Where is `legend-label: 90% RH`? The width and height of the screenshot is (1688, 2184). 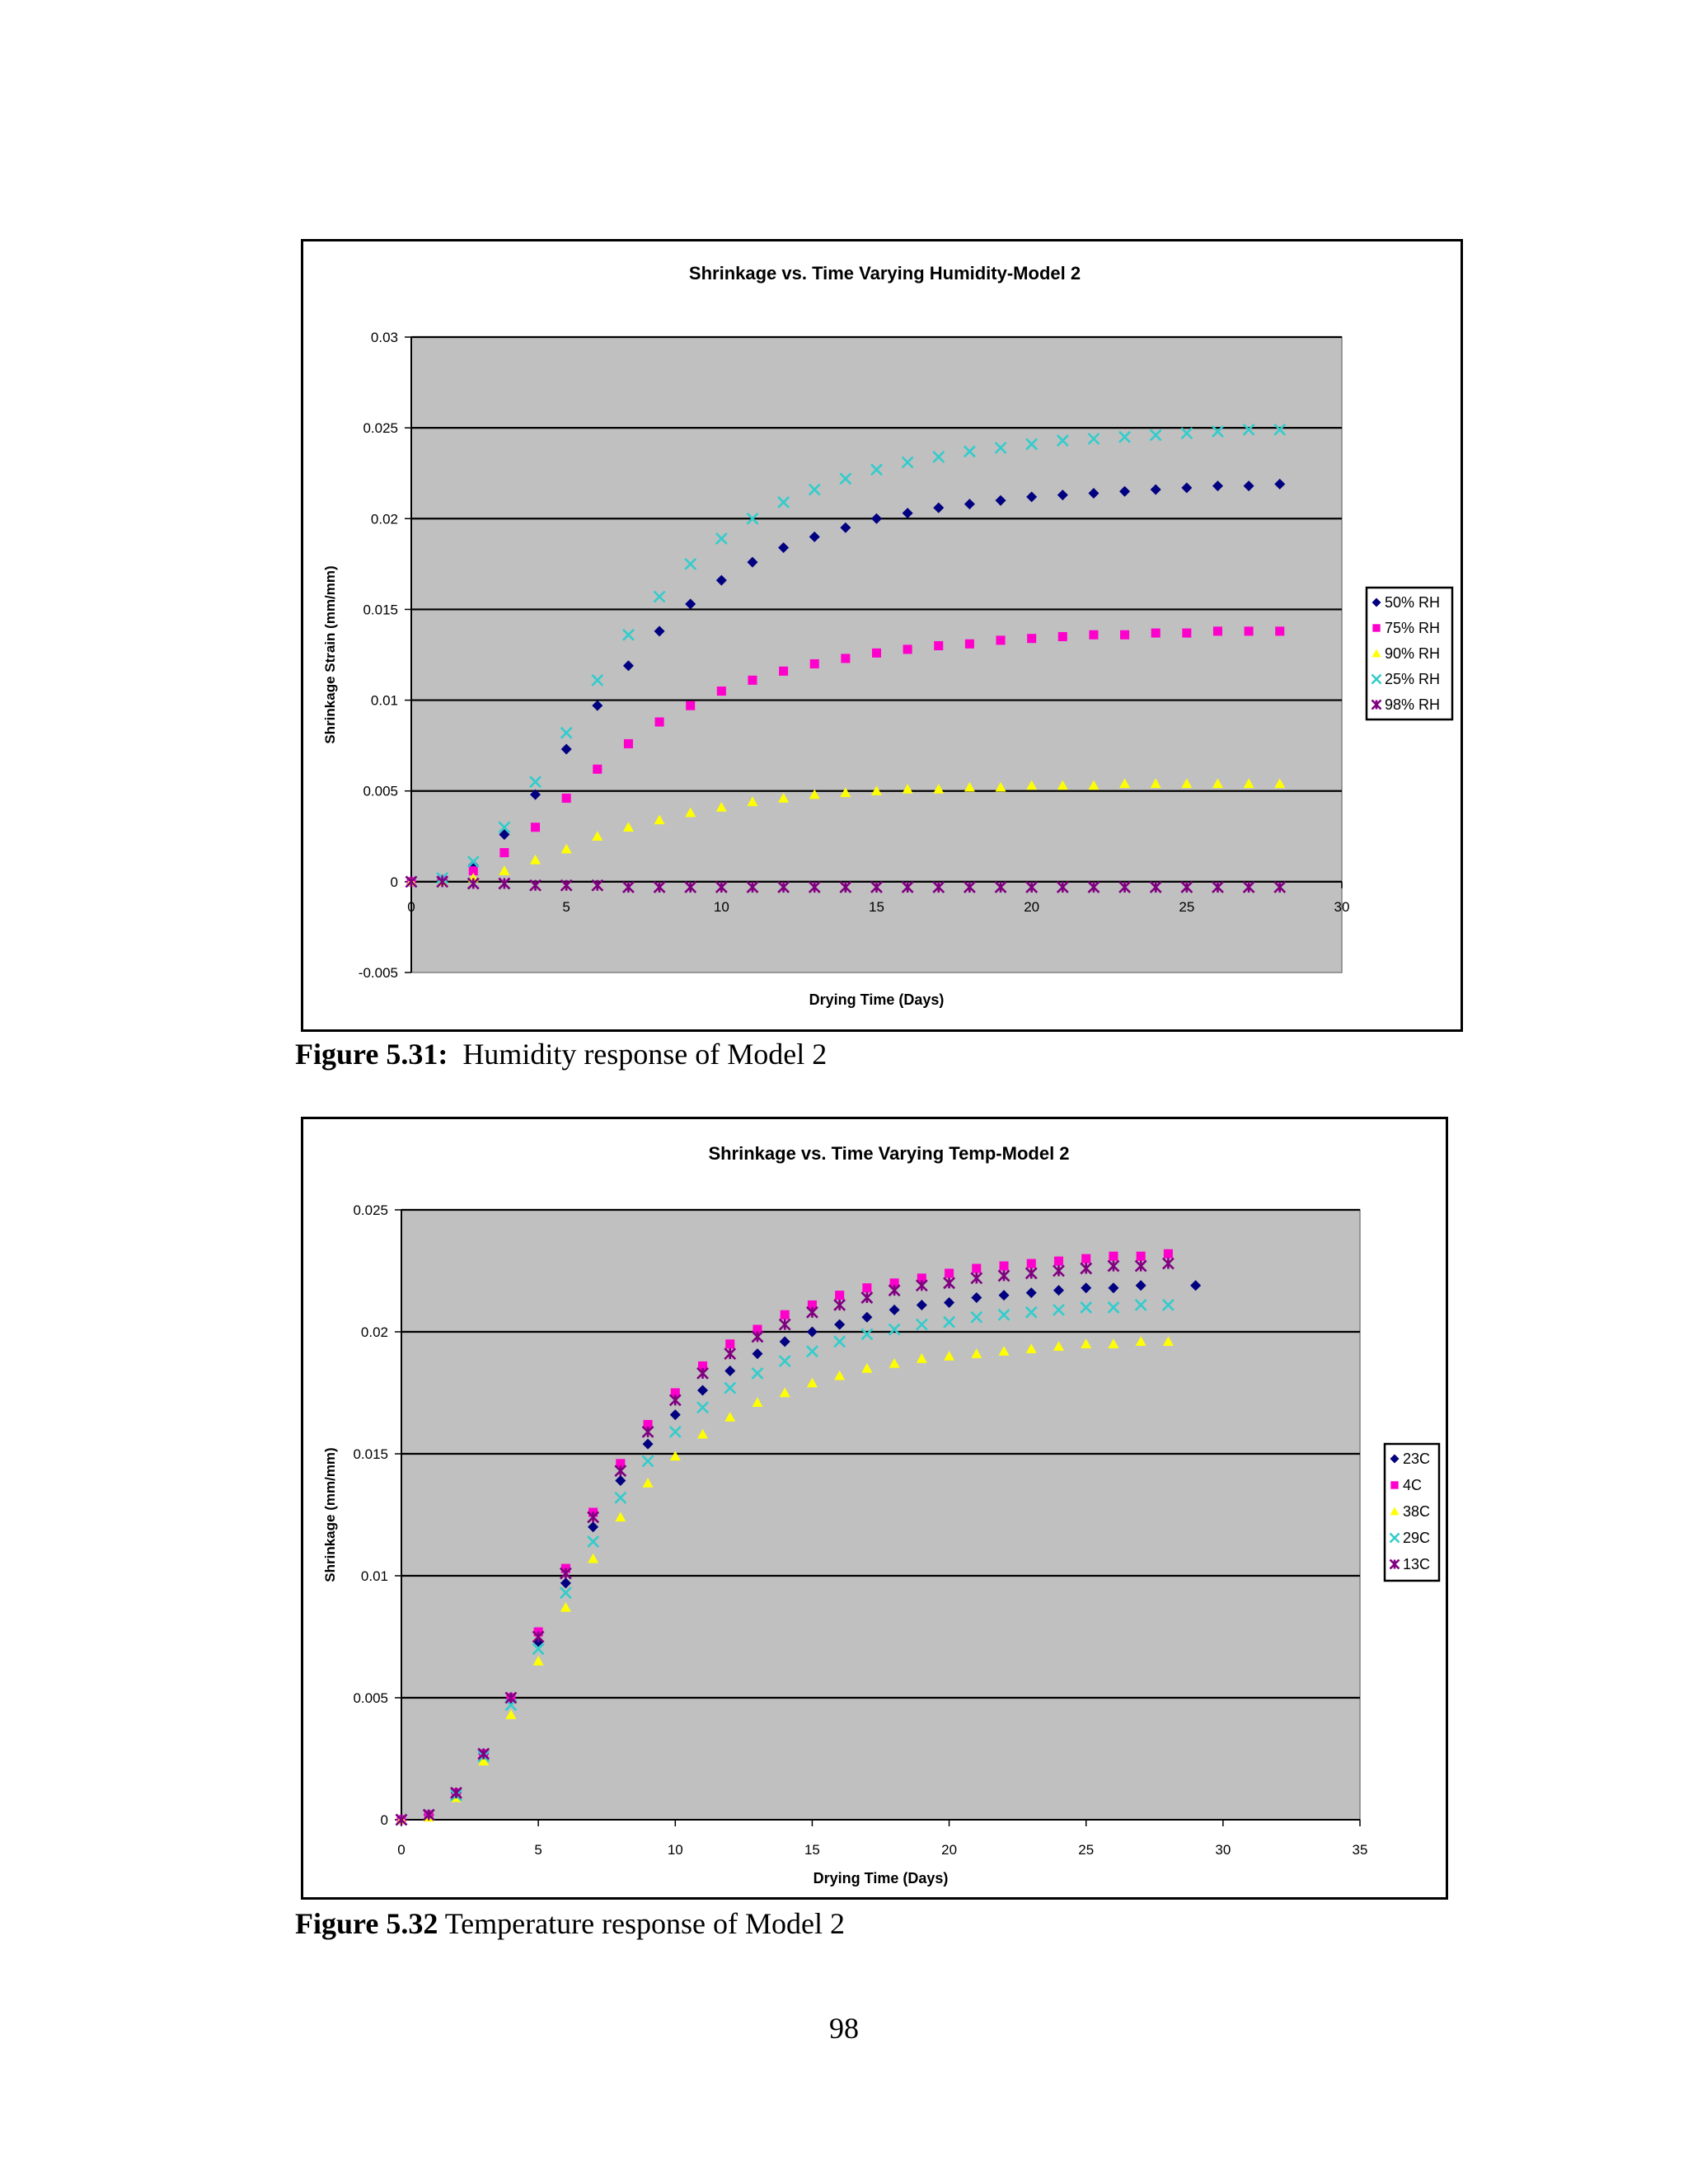 legend-label: 90% RH is located at coordinates (1412, 653).